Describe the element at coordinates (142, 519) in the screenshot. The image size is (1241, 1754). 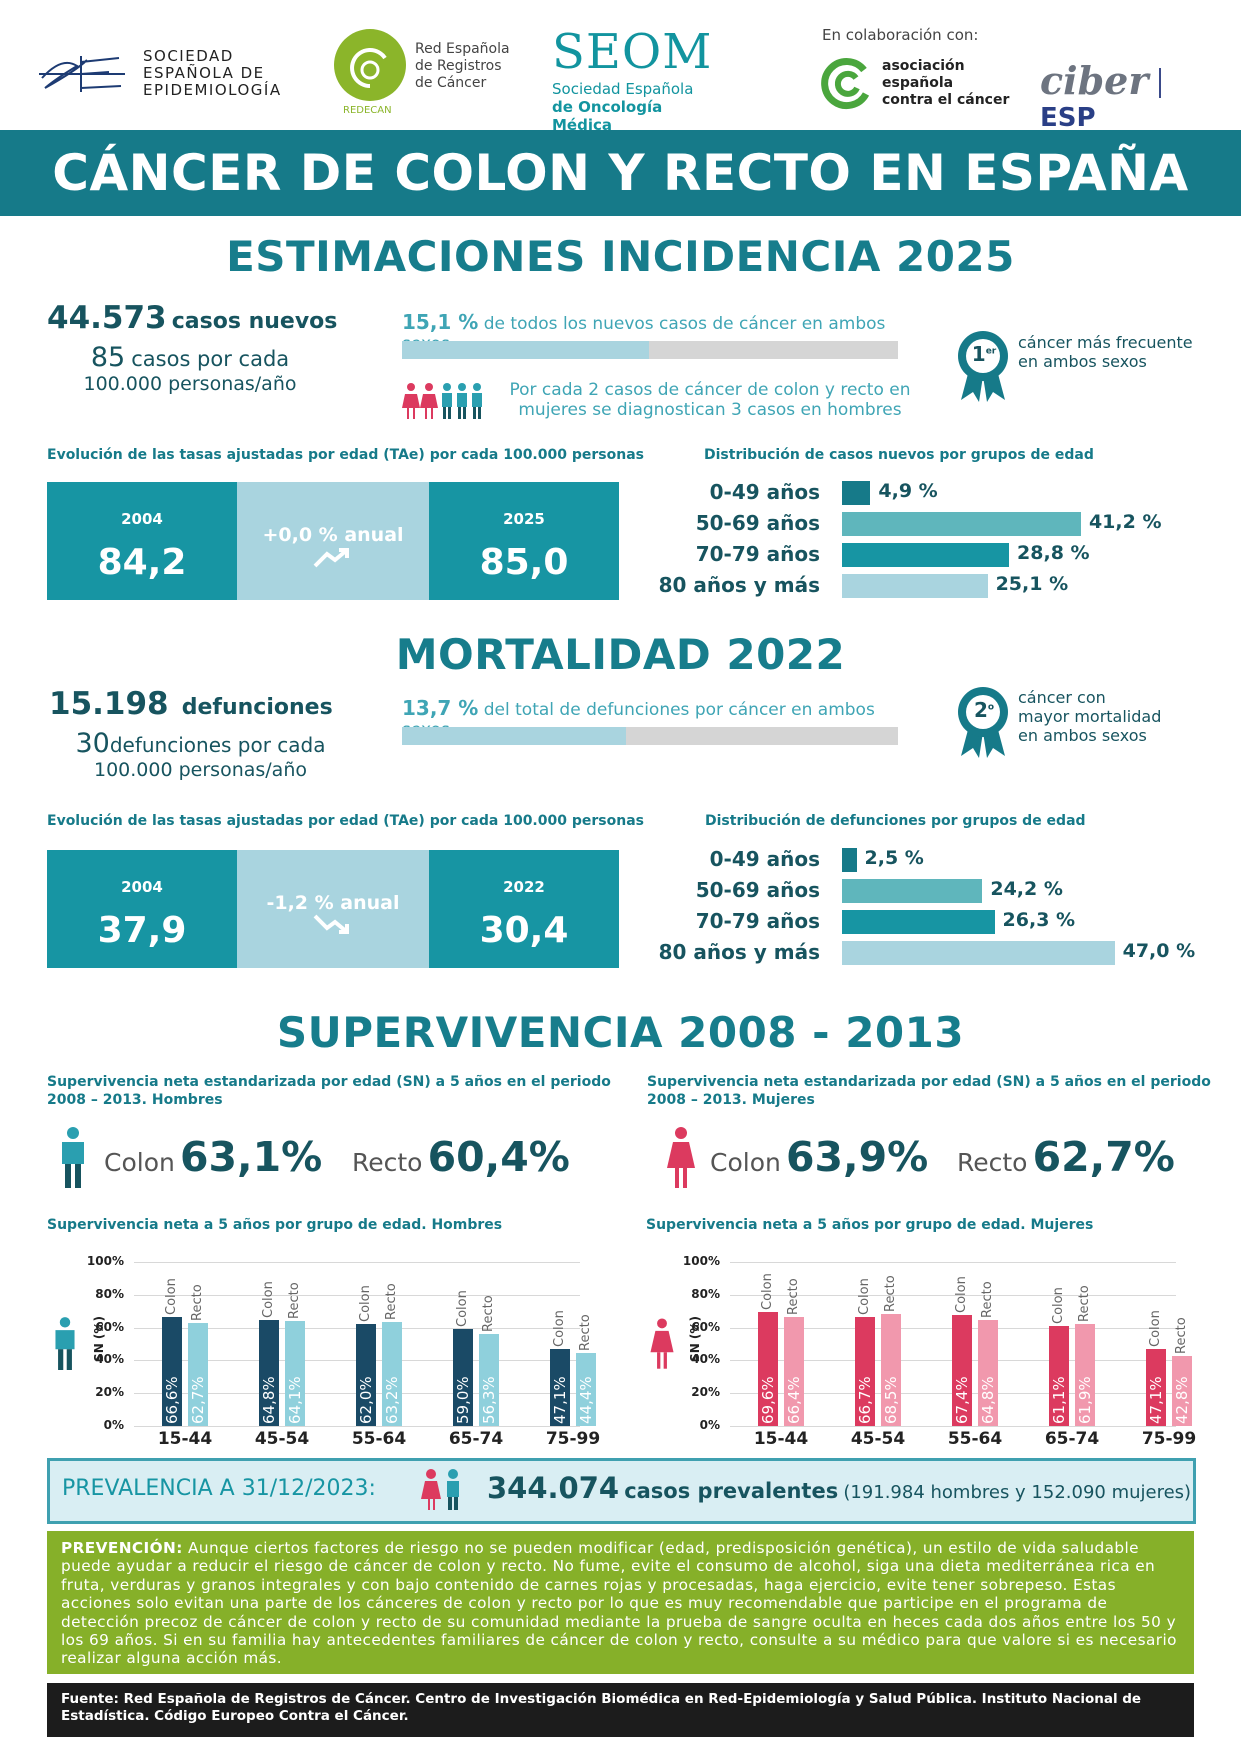
I see `incidence-tae-year1: 2004` at that location.